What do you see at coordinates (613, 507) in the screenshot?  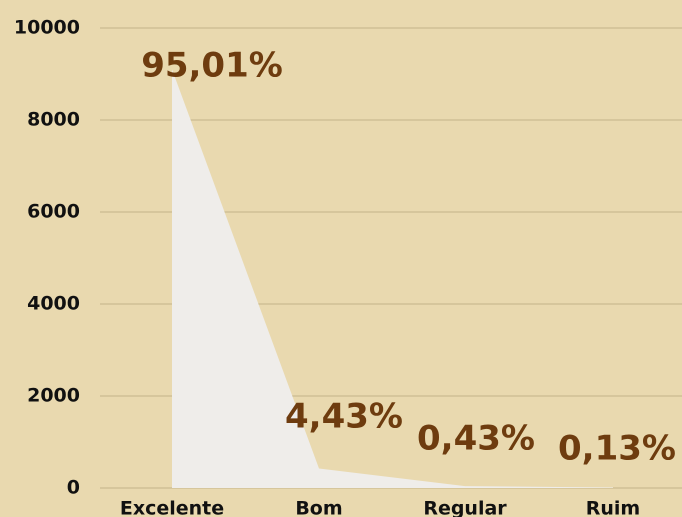 I see `x-tick-label: Ruim` at bounding box center [613, 507].